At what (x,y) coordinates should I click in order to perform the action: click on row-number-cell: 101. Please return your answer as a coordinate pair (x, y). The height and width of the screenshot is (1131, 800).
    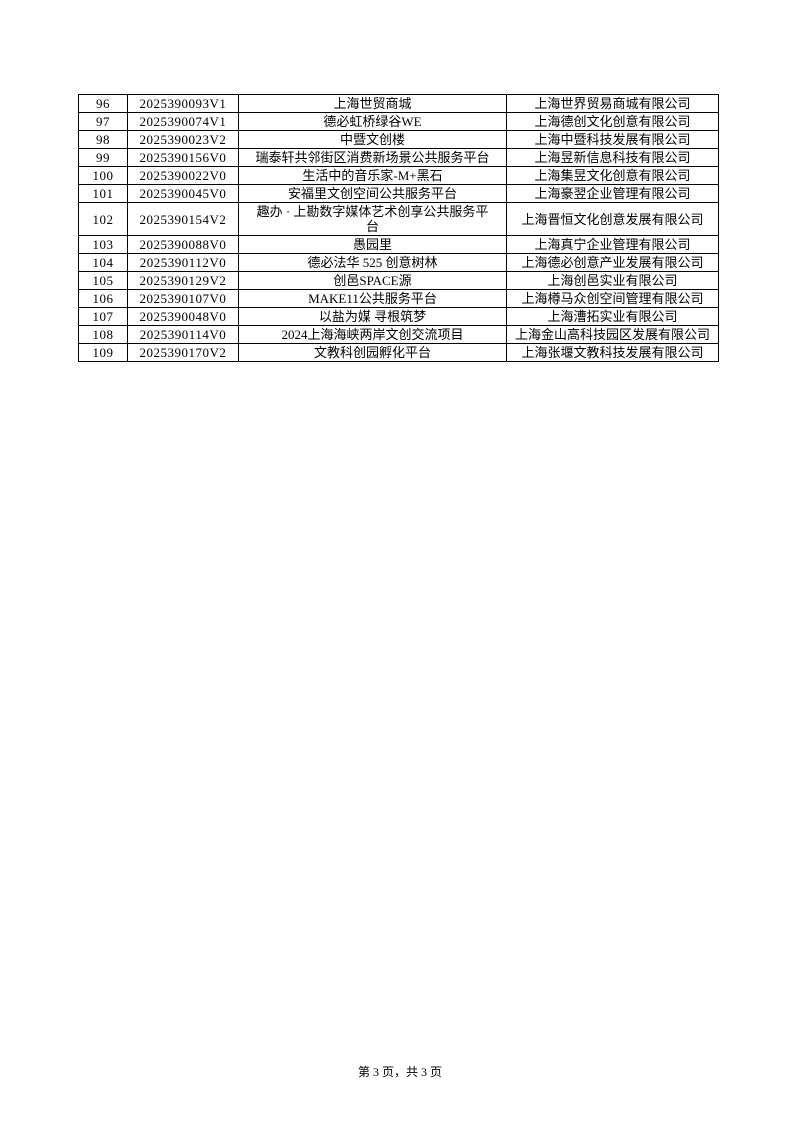
    Looking at the image, I should click on (103, 193).